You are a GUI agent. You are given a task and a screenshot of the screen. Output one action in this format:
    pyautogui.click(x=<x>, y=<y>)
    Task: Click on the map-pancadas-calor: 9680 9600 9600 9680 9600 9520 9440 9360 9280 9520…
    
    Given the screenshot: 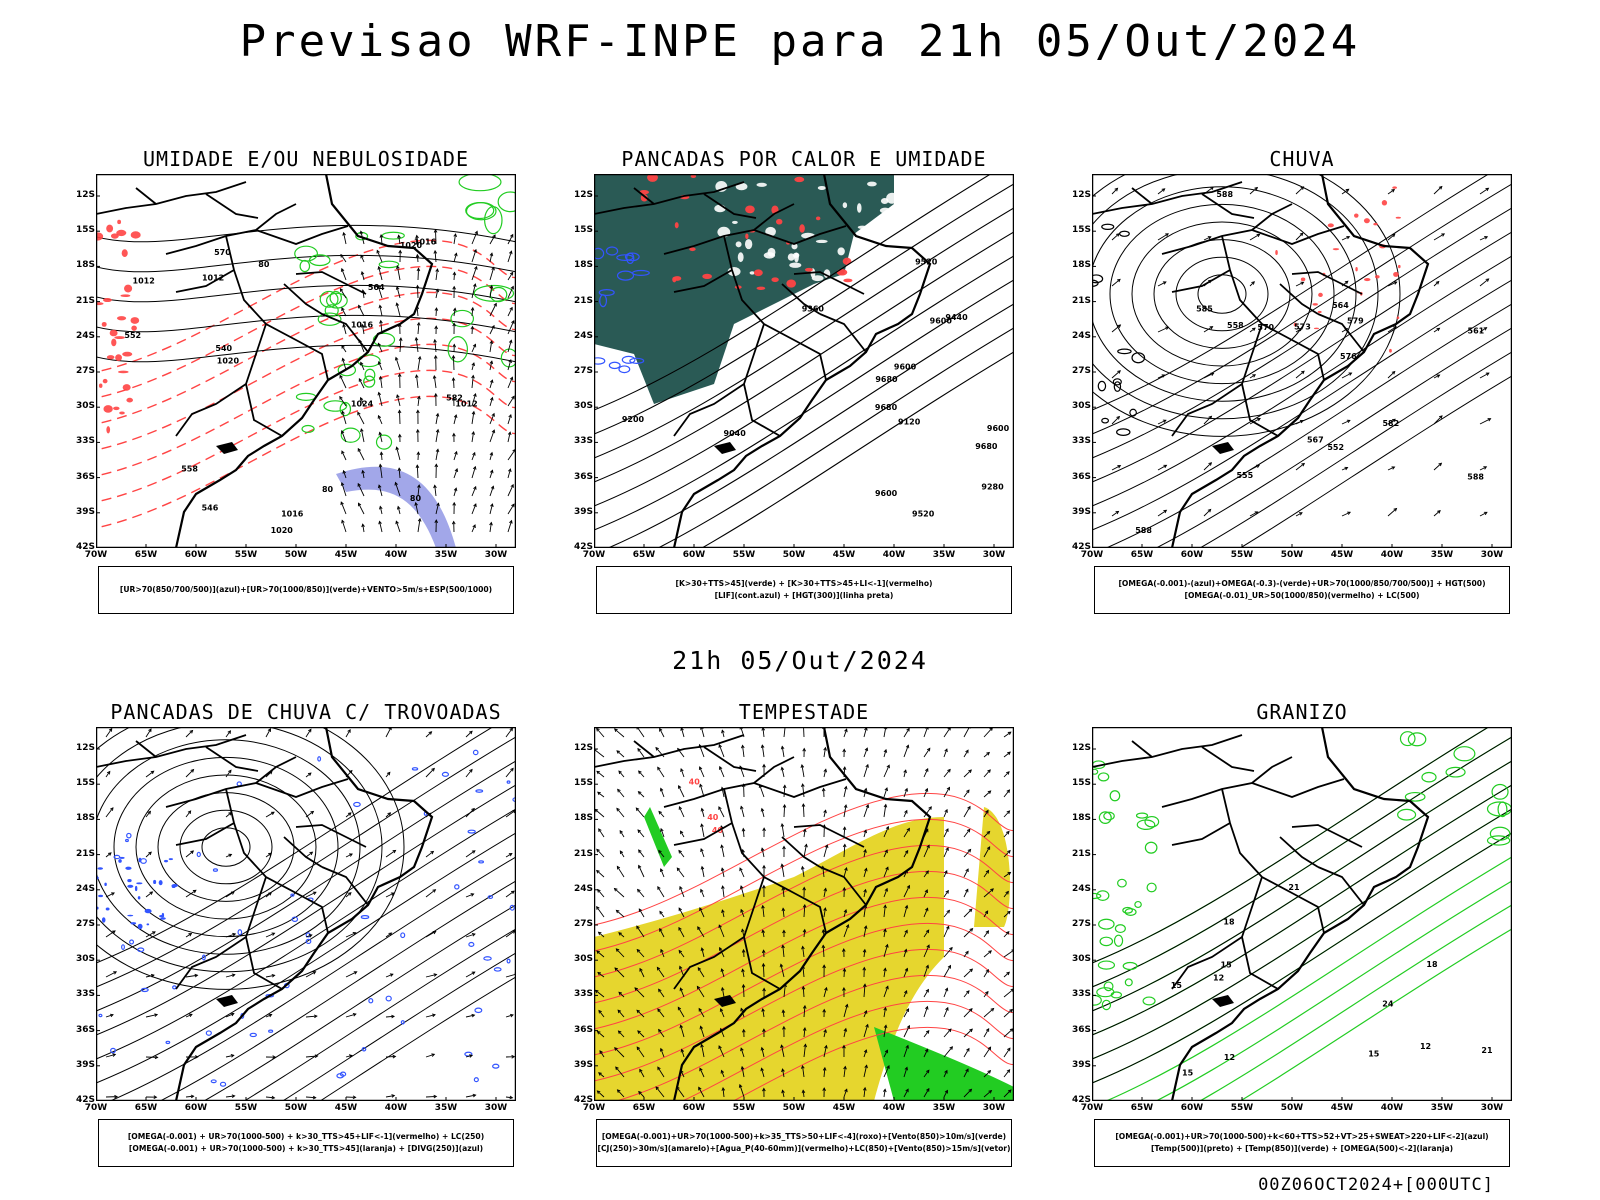 What is the action you would take?
    pyautogui.click(x=804, y=361)
    